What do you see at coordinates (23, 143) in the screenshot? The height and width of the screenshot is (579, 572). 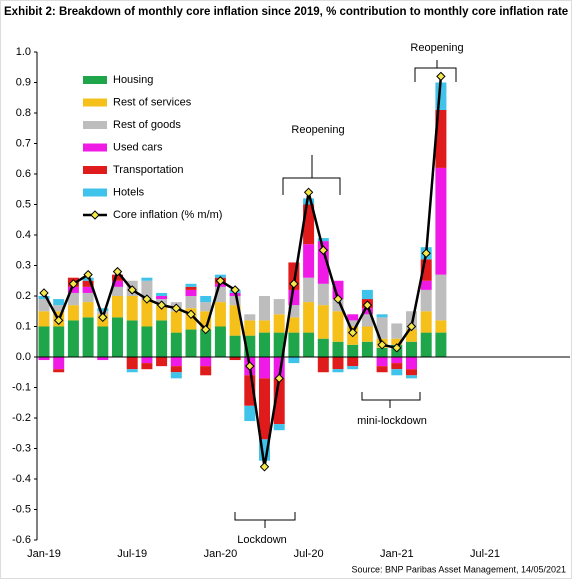 I see `y-tick-label: 0.7` at bounding box center [23, 143].